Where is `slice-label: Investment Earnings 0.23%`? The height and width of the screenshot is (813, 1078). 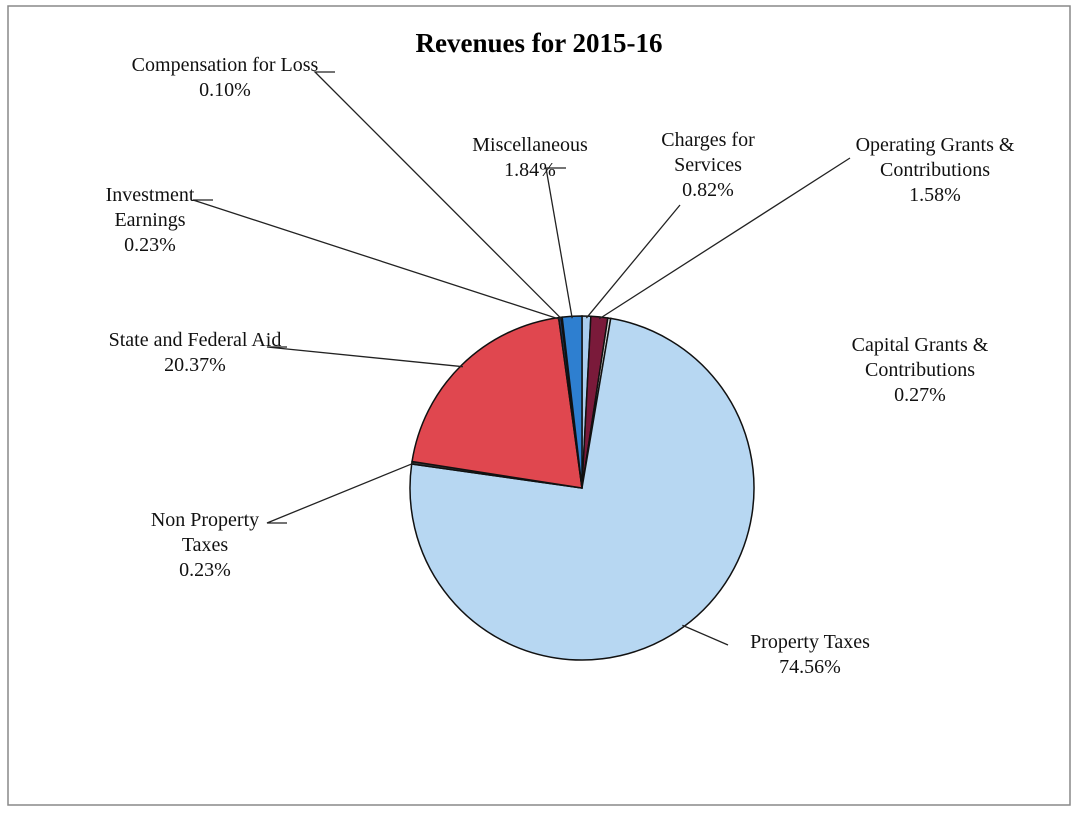 slice-label: Investment Earnings 0.23% is located at coordinates (150, 220).